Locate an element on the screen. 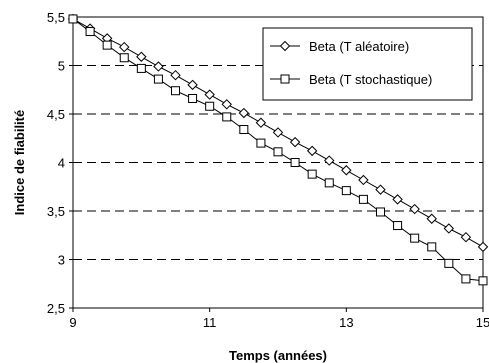 This screenshot has width=489, height=363. y-tick-label: 3,5 is located at coordinates (56, 211).